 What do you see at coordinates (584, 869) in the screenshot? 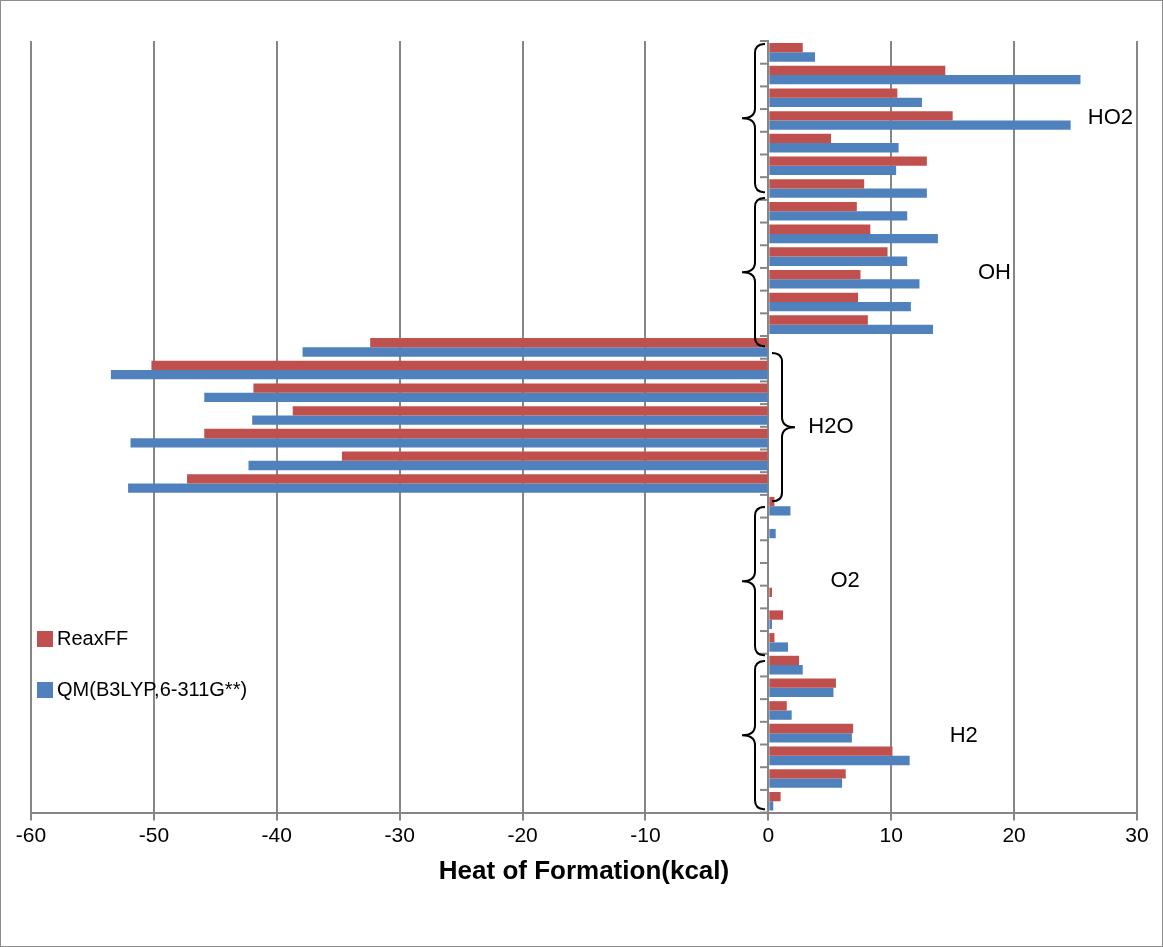
I see `x-axis-title: Heat of Formation(kcal)` at bounding box center [584, 869].